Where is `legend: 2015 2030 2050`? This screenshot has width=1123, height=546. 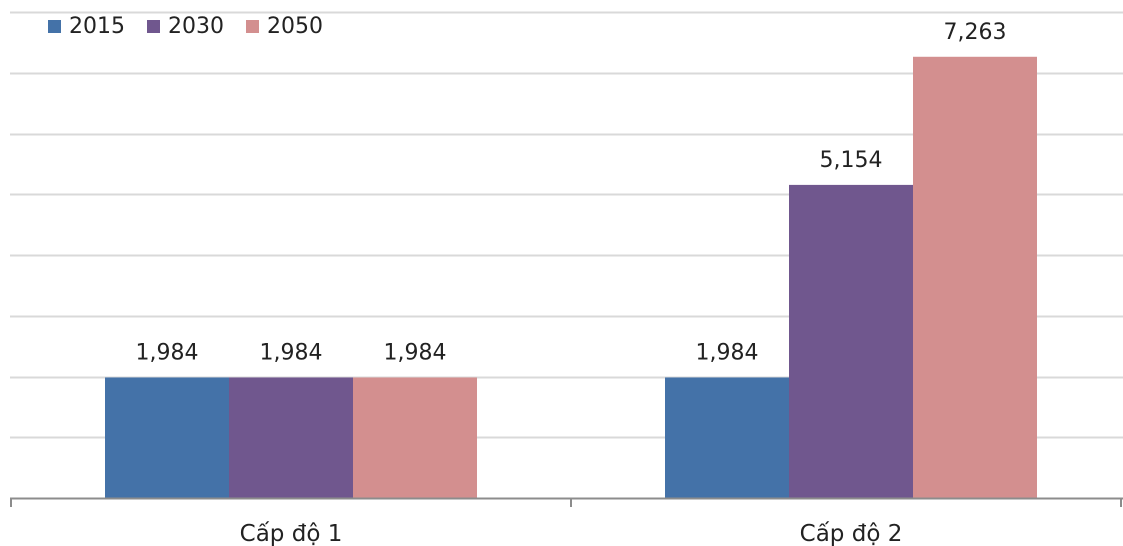 legend: 2015 2030 2050 is located at coordinates (196, 26).